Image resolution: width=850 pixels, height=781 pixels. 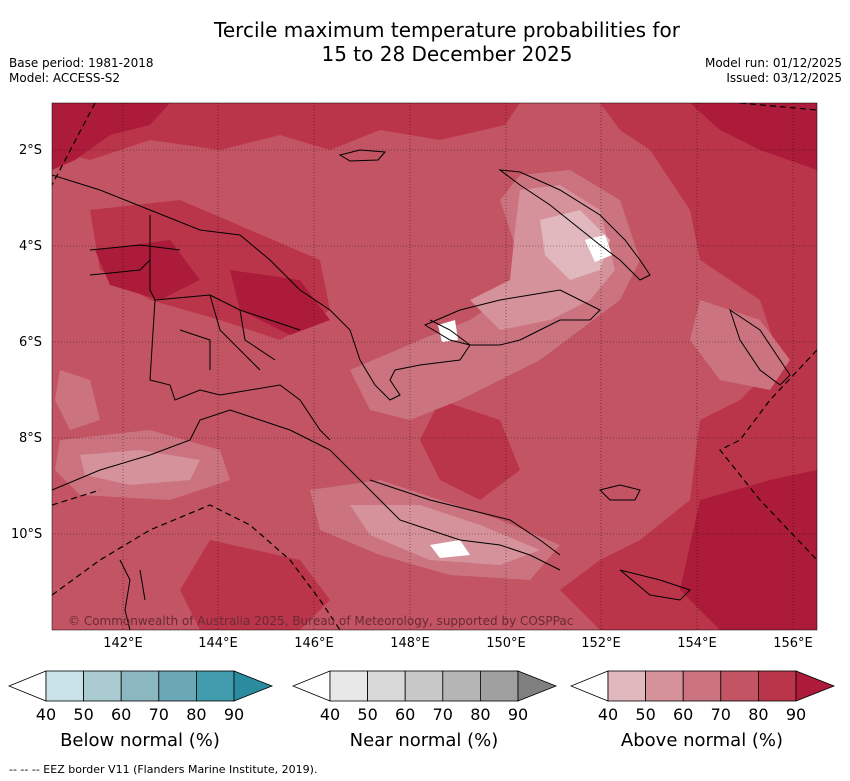 What do you see at coordinates (65, 78) in the screenshot?
I see `model-name: Model: ACCESS-S2` at bounding box center [65, 78].